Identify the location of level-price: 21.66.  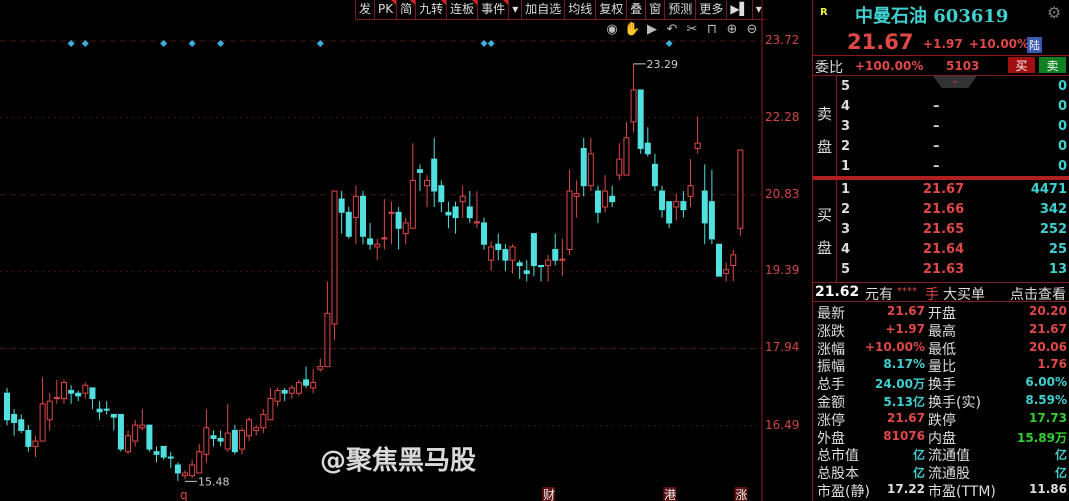
(944, 209).